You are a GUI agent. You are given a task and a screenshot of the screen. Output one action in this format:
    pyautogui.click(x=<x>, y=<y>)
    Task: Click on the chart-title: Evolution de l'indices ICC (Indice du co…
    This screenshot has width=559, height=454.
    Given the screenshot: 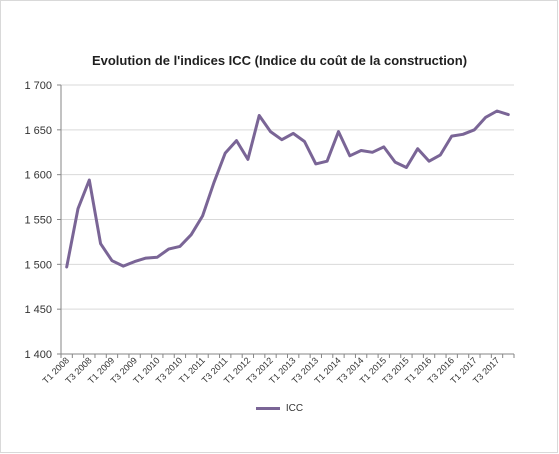 What is the action you would take?
    pyautogui.click(x=279, y=60)
    